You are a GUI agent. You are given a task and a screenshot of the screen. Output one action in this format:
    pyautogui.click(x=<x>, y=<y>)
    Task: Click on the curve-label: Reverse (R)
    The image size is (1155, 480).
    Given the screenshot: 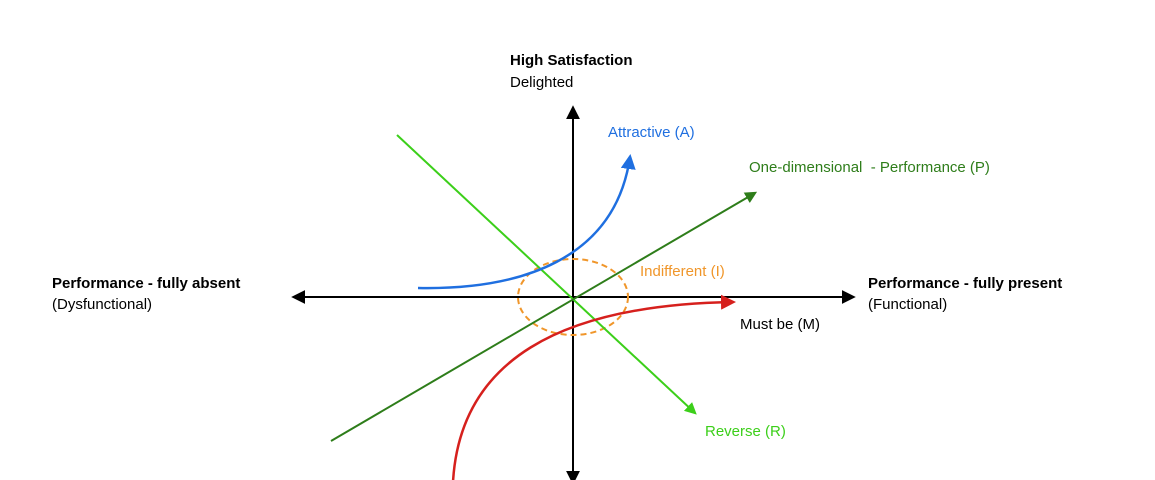 What is the action you would take?
    pyautogui.click(x=745, y=431)
    